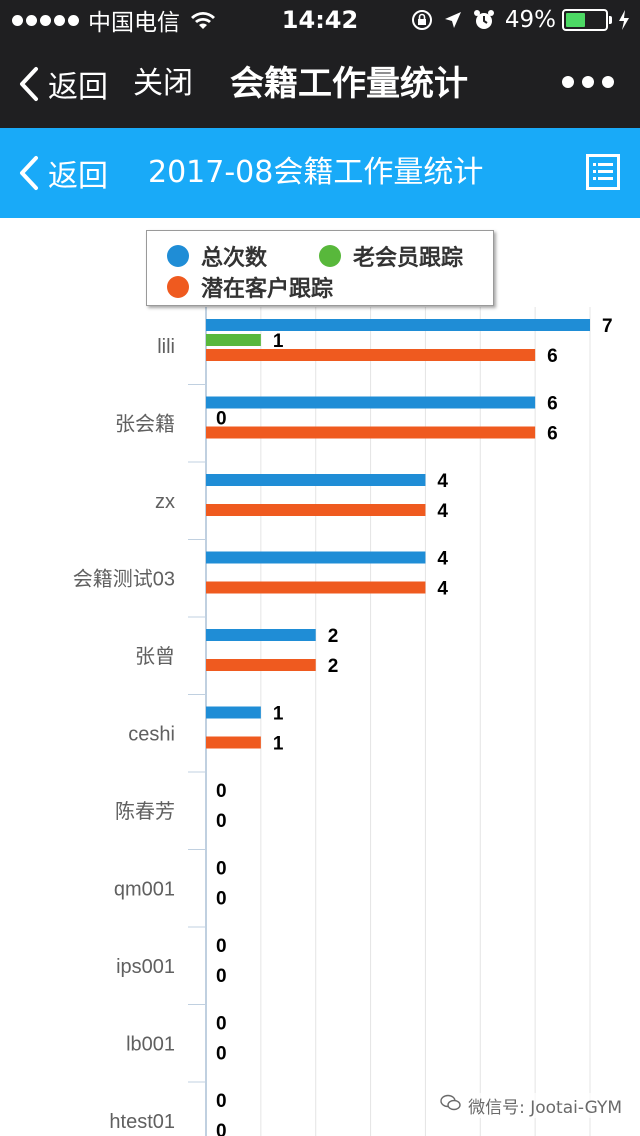 This screenshot has width=640, height=1136. What do you see at coordinates (484, 20) in the screenshot?
I see `alarm-icon` at bounding box center [484, 20].